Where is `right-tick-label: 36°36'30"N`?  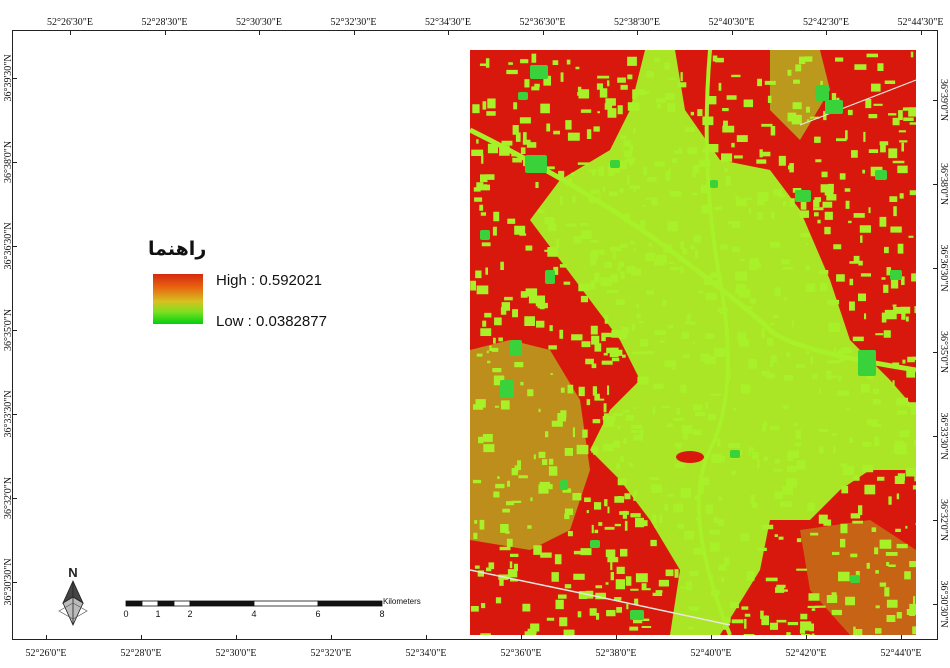 right-tick-label: 36°36'30"N is located at coordinates (943, 268).